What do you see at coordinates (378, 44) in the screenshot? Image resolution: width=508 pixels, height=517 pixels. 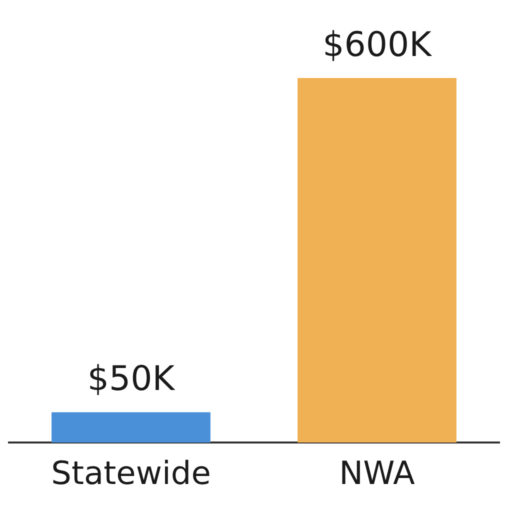 I see `data-label: $600K` at bounding box center [378, 44].